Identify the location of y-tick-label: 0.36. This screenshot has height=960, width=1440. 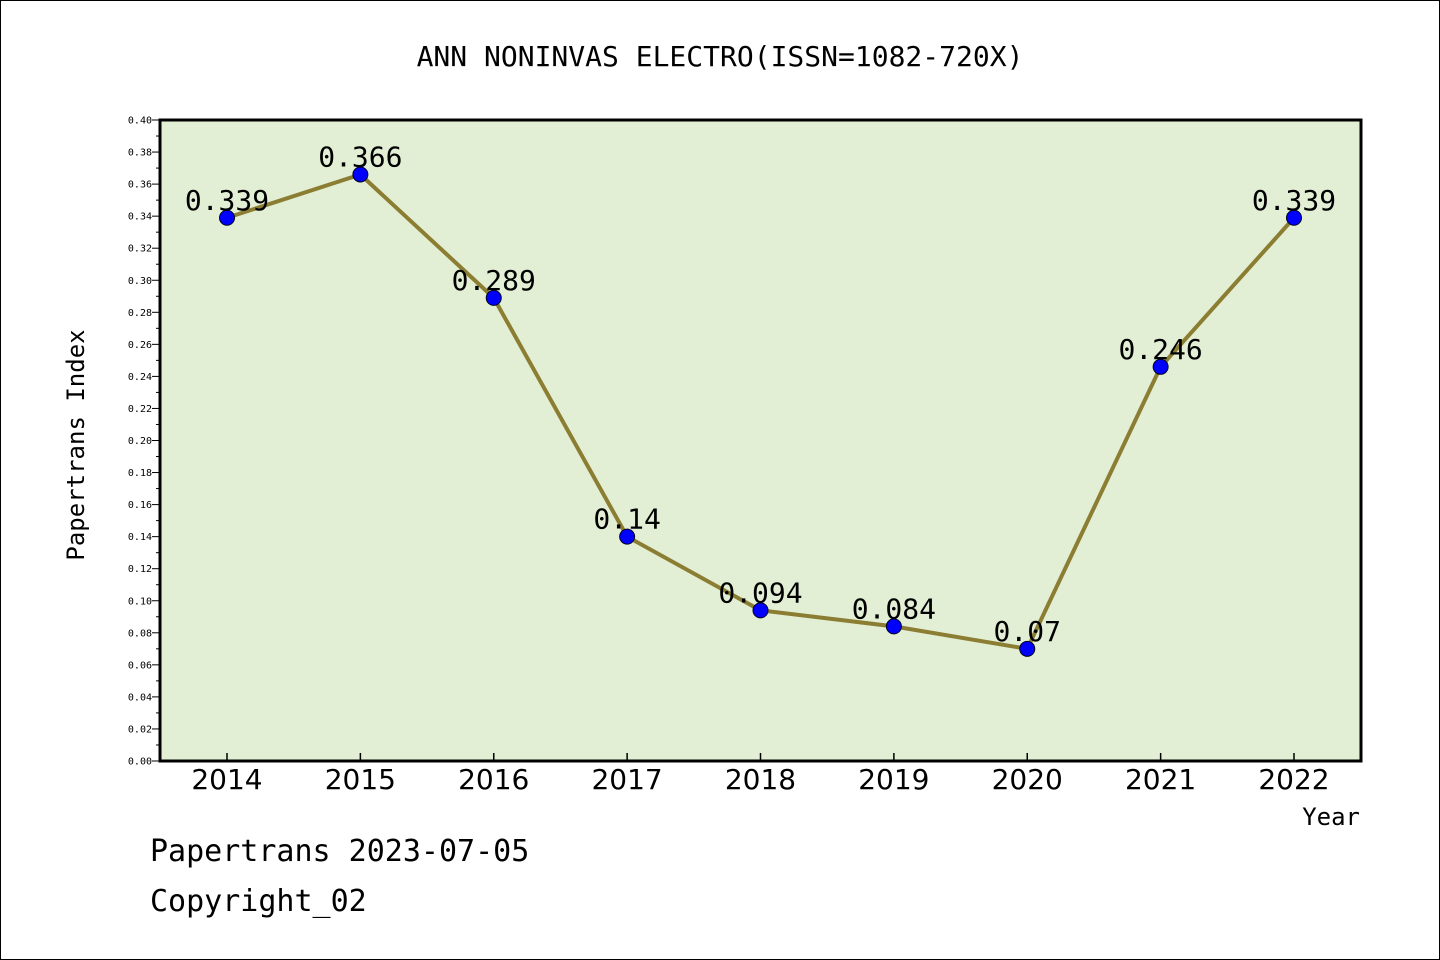
(140, 185).